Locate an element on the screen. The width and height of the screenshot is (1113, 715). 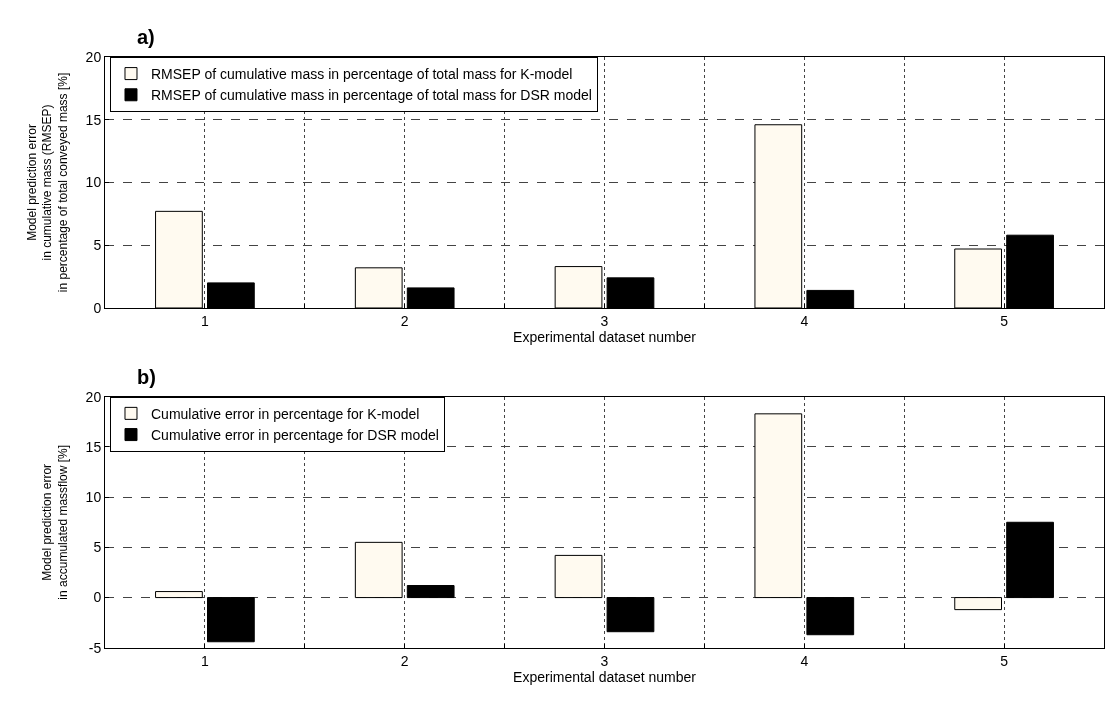
chart-title: b) is located at coordinates (146, 377).